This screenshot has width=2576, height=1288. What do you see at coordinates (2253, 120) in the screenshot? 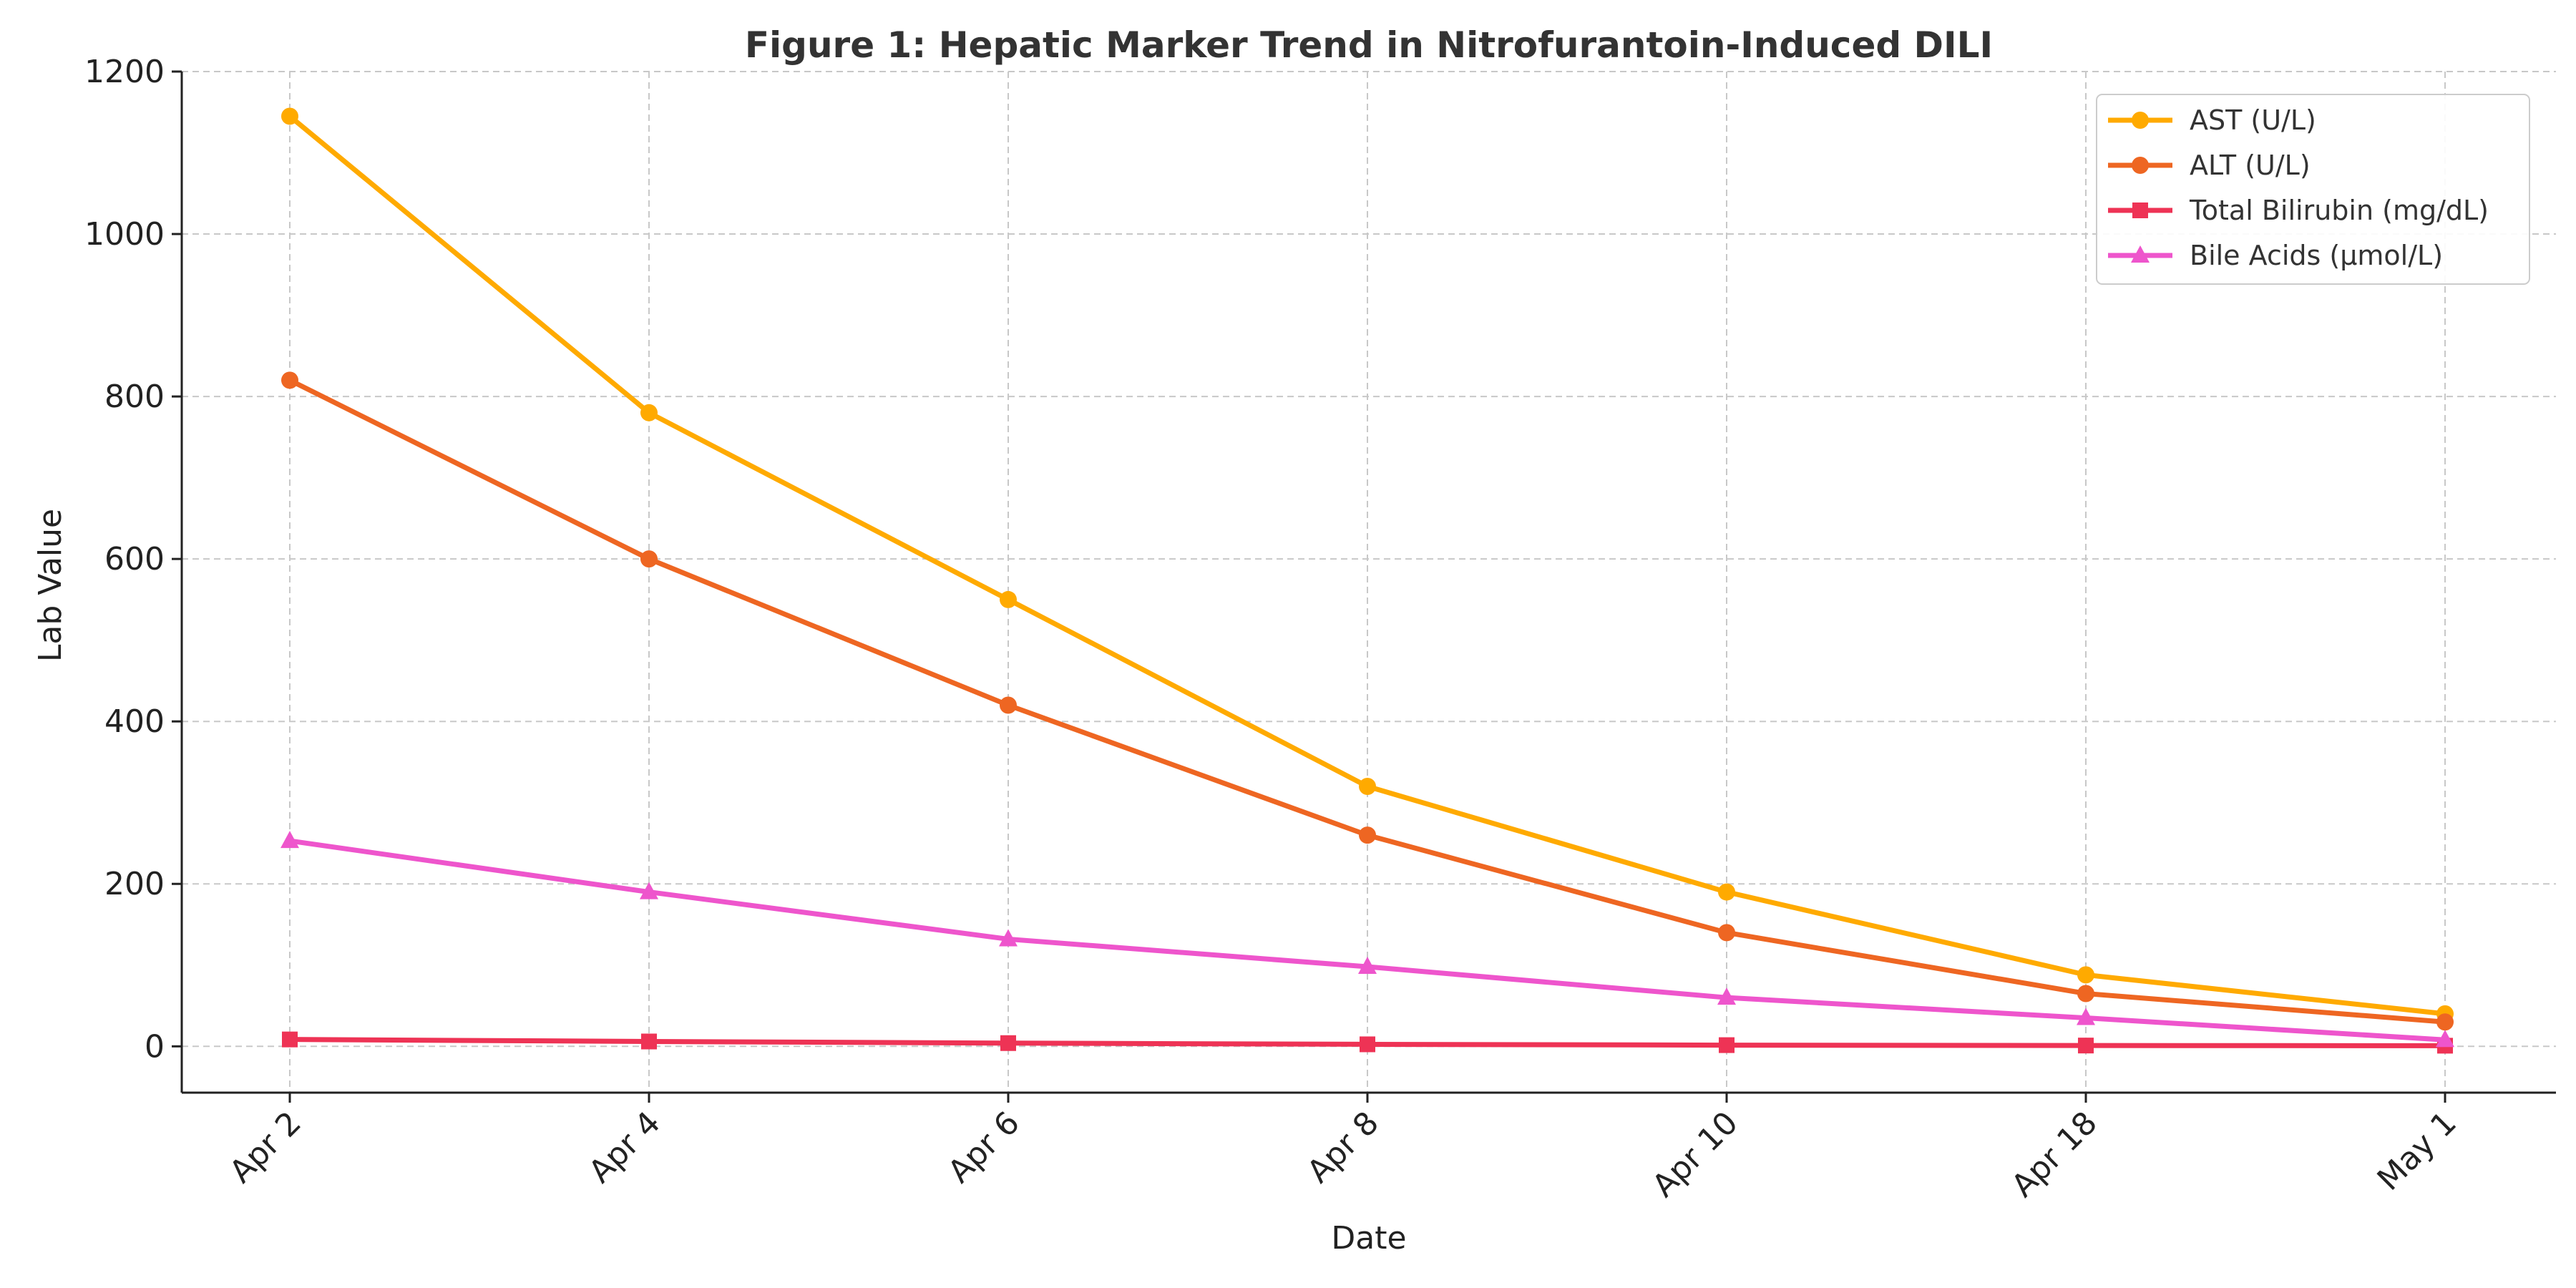
I see `legend-label: AST (U/L)` at bounding box center [2253, 120].